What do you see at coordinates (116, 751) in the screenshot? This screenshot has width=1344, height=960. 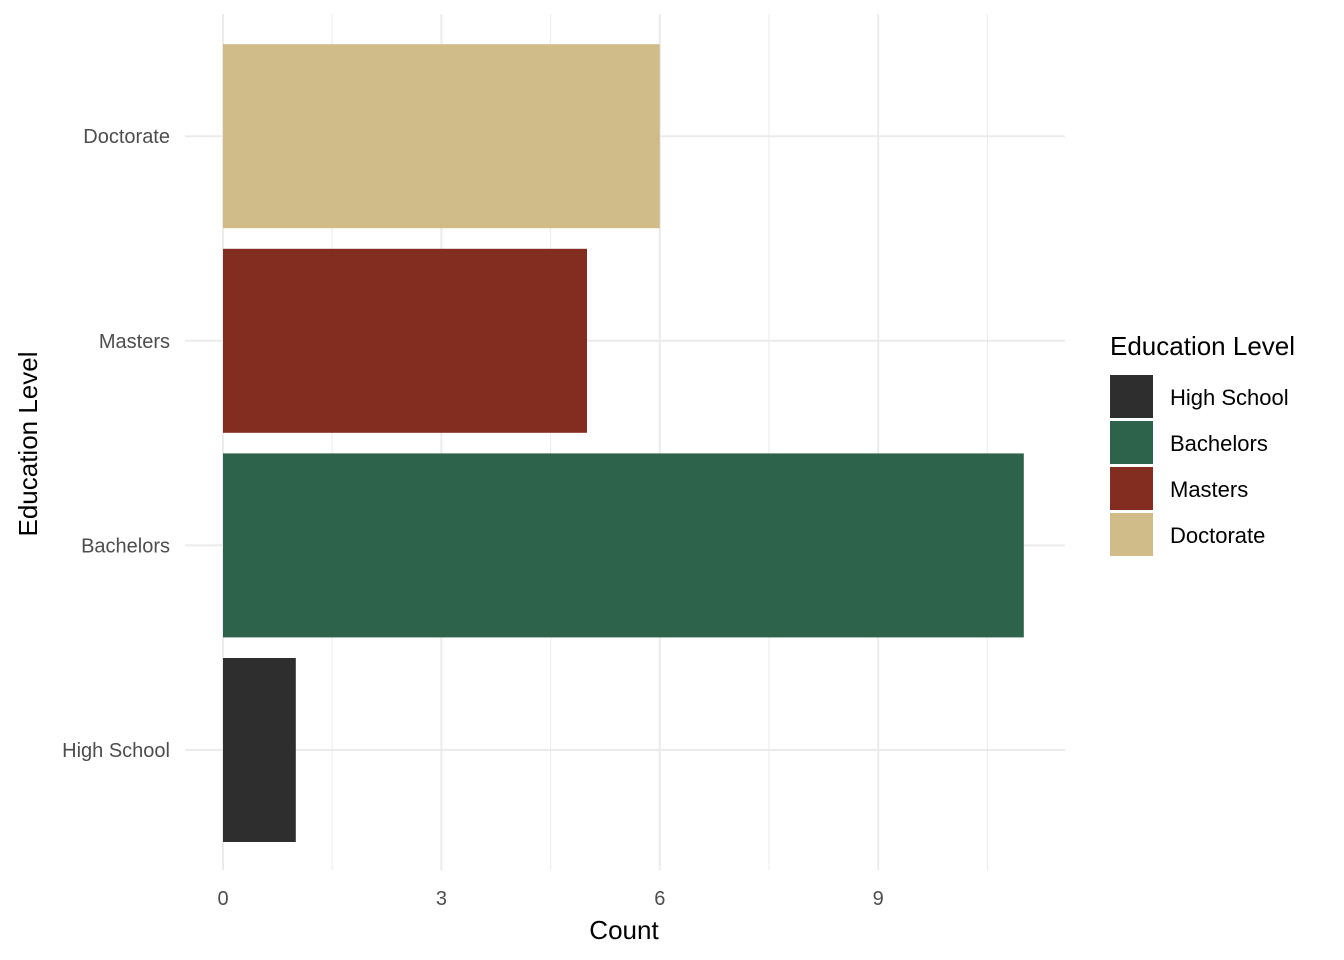 I see `y-tick-label: High School` at bounding box center [116, 751].